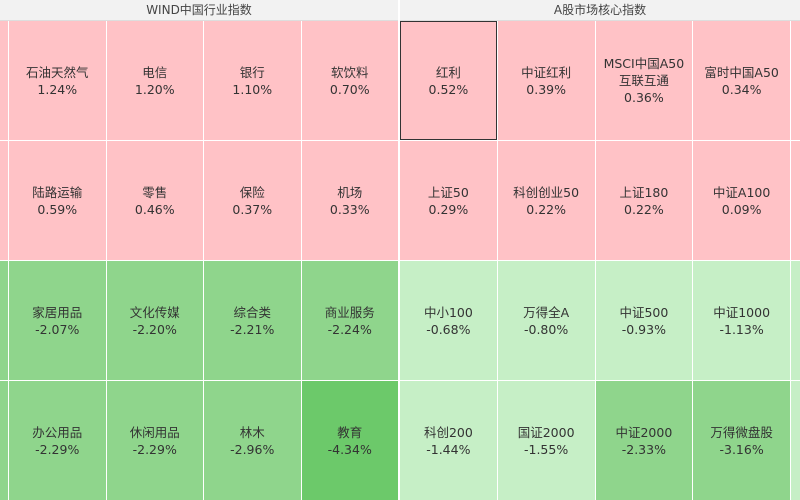  Describe the element at coordinates (349, 72) in the screenshot. I see `index-name: 软饮料` at that location.